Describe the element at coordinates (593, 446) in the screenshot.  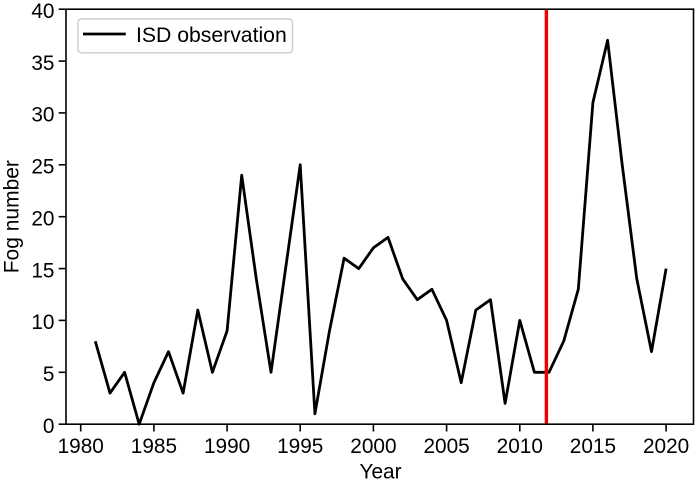
I see `svg-text: 2015` at that location.